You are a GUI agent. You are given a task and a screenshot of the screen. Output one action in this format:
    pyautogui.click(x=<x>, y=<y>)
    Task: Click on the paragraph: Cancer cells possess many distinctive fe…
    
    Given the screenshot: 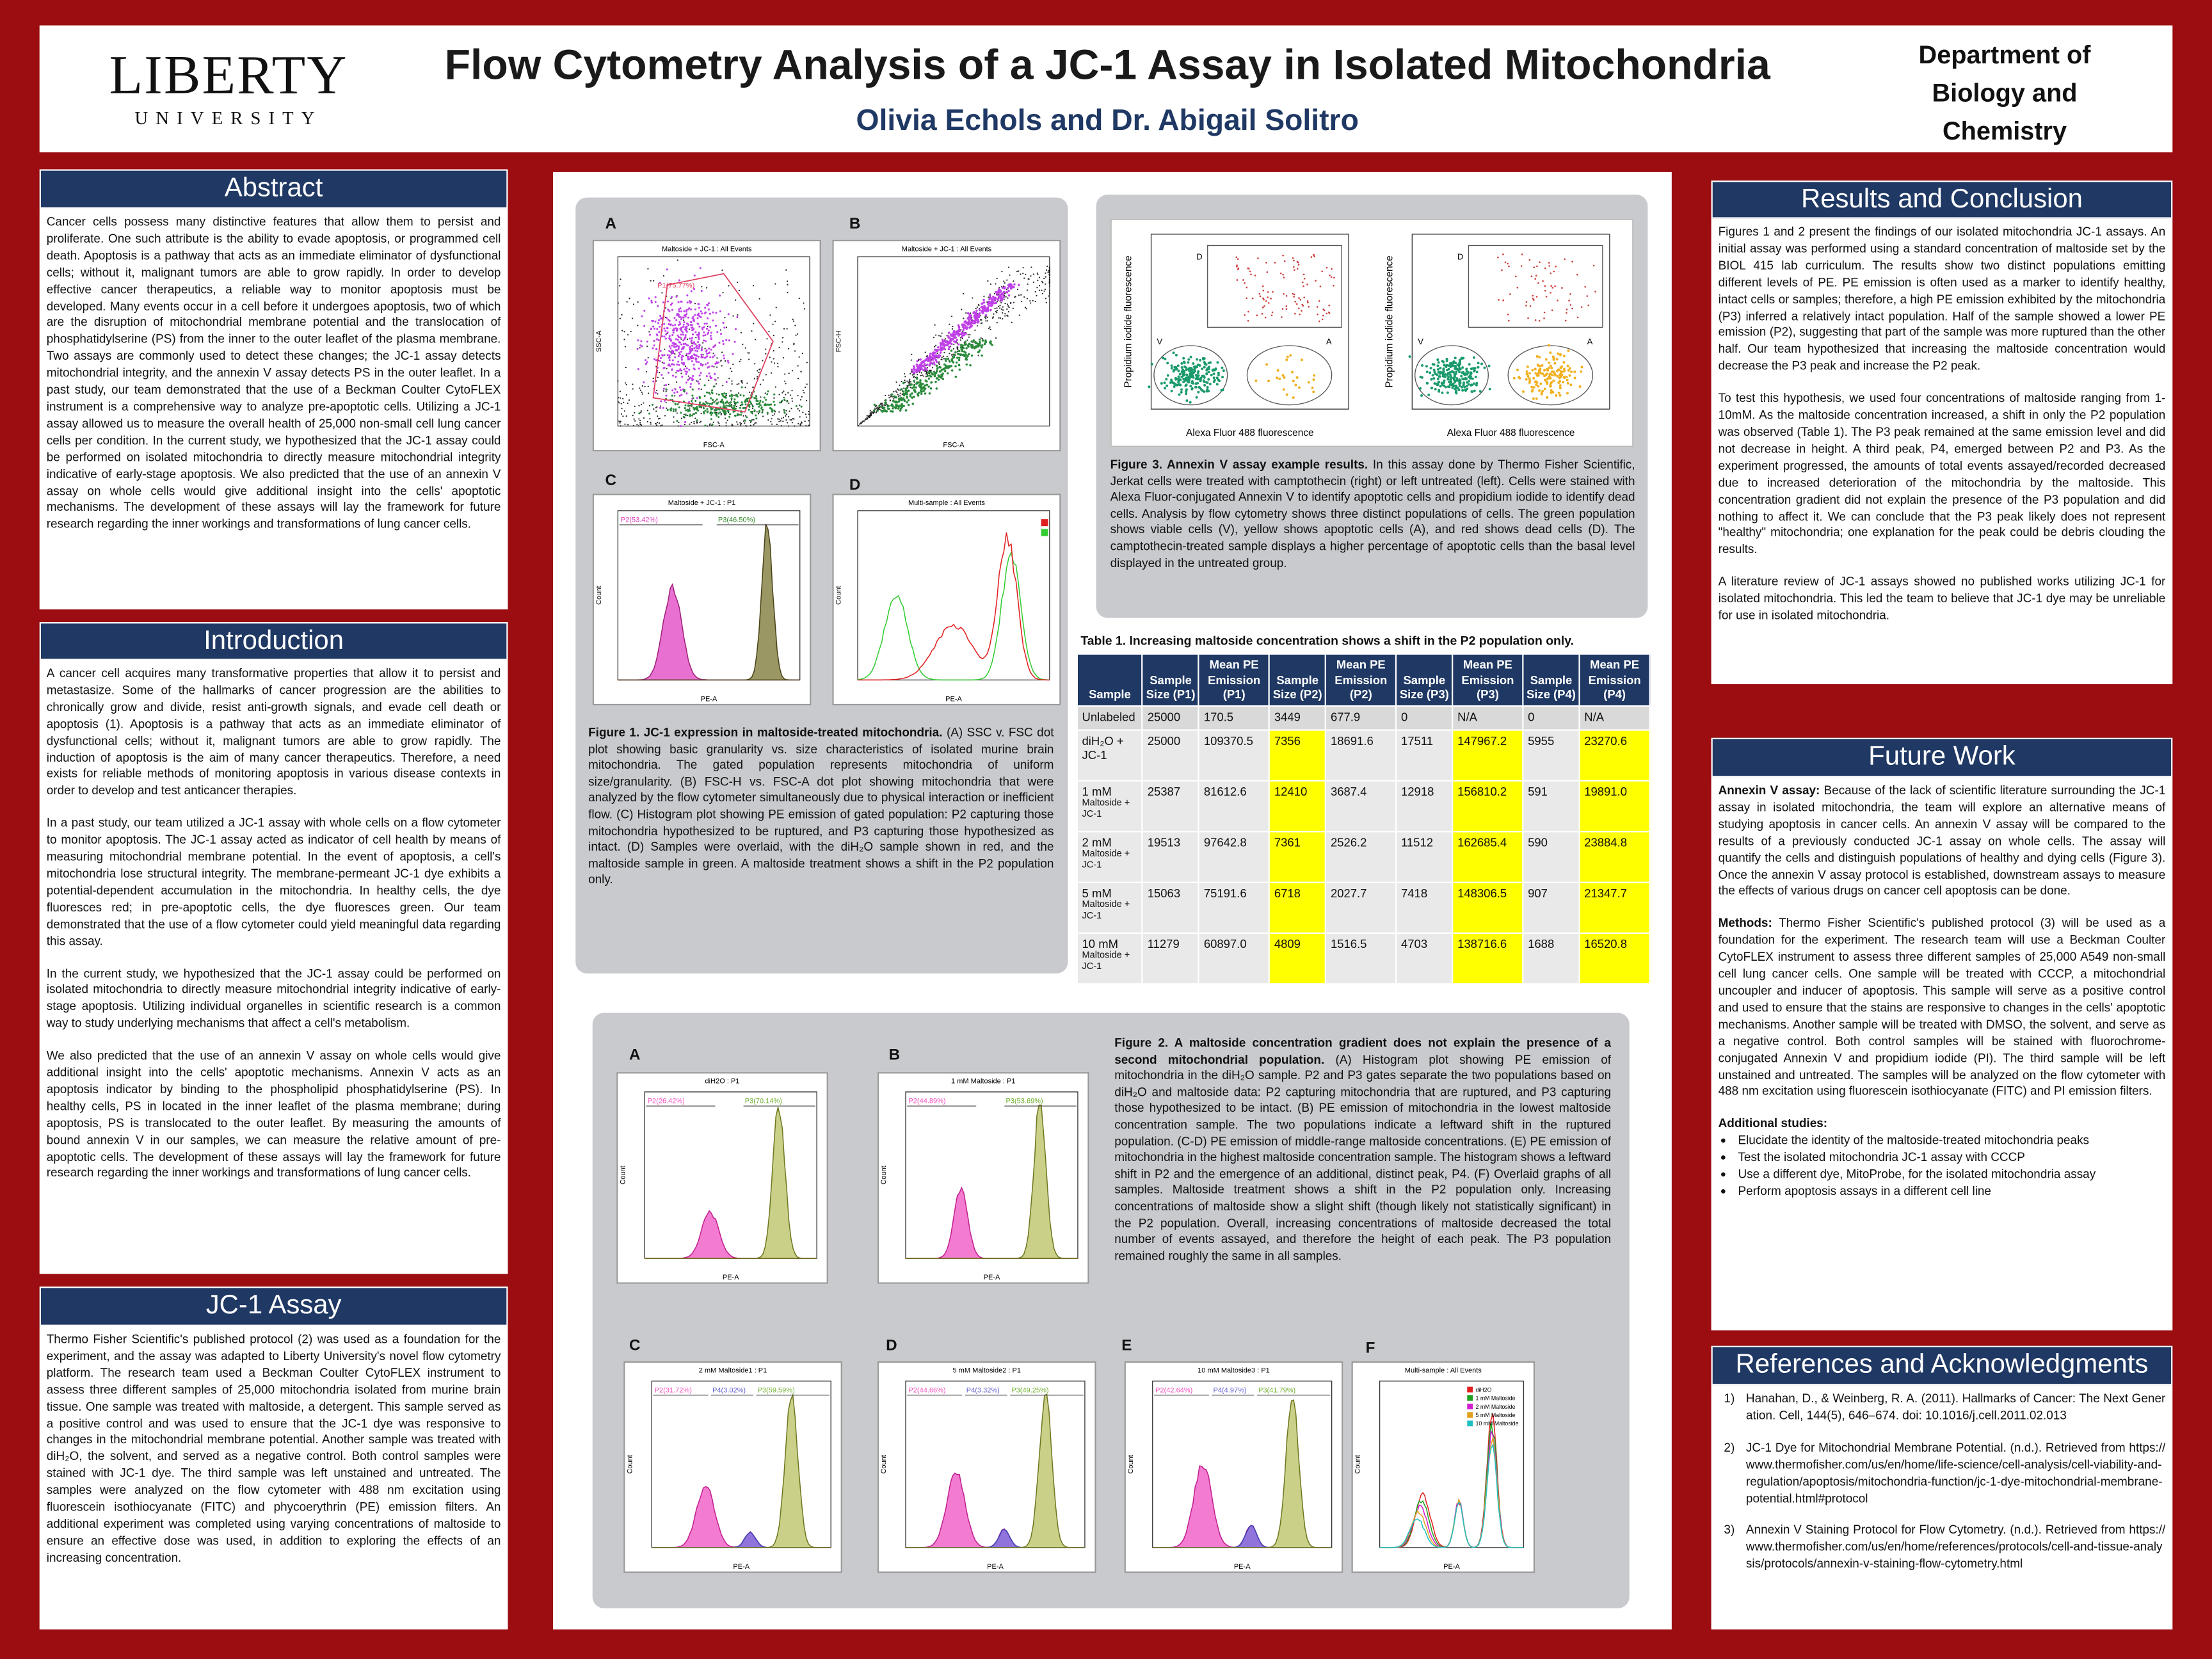 What is the action you would take?
    pyautogui.click(x=273, y=372)
    